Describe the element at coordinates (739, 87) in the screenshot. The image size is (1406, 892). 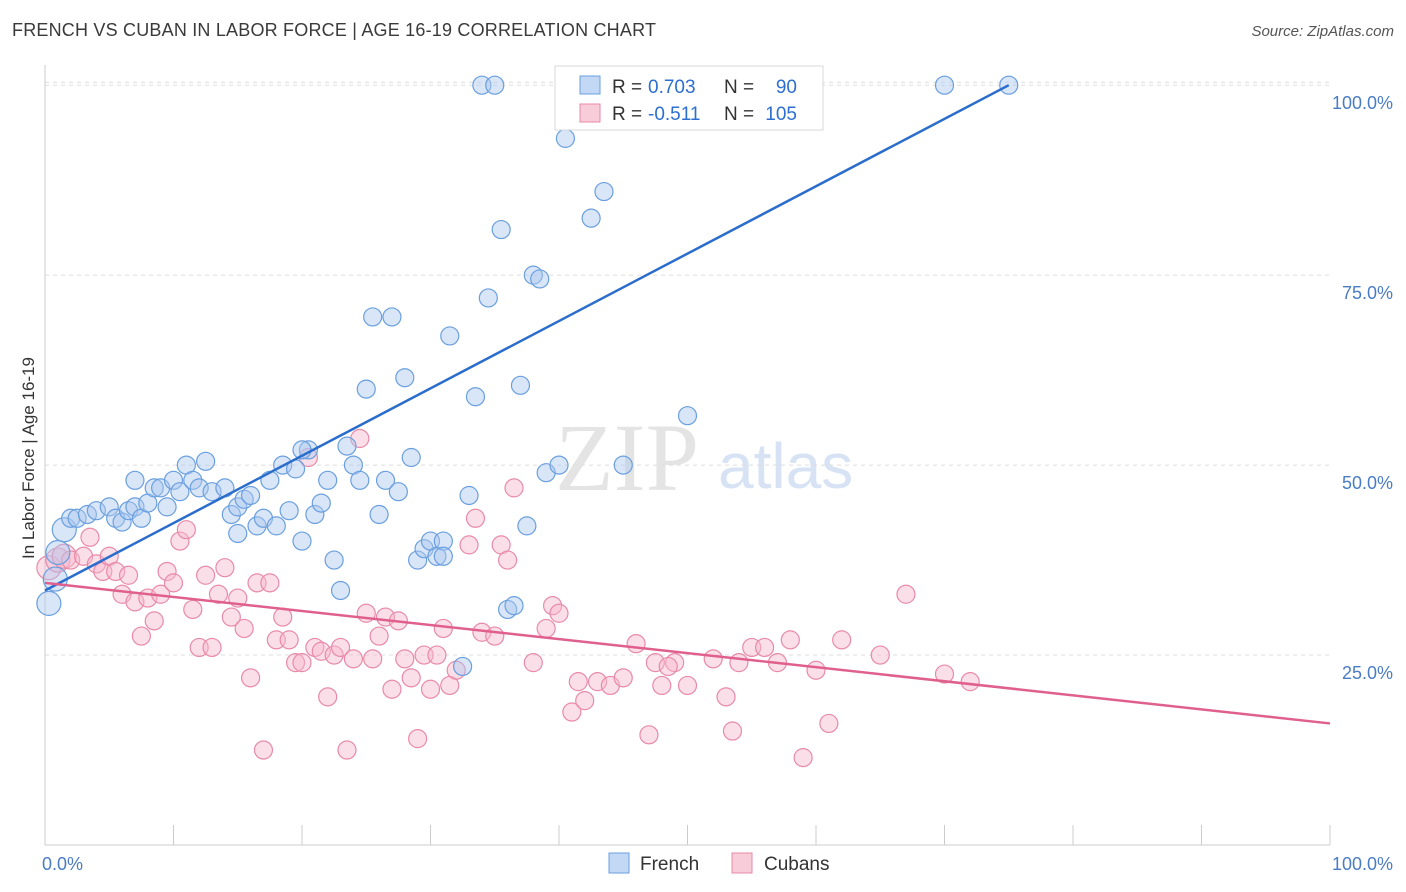
I see `legend-n-label-french: N =` at that location.